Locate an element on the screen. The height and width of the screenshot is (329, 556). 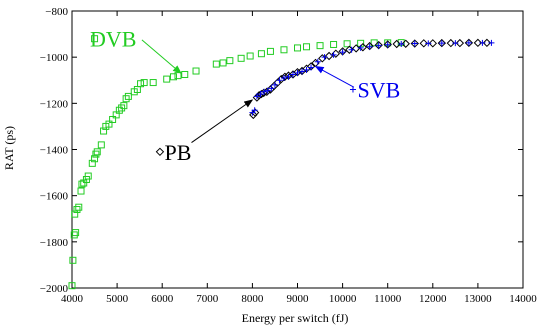
annotation-label-dvb: DVB is located at coordinates (113, 39).